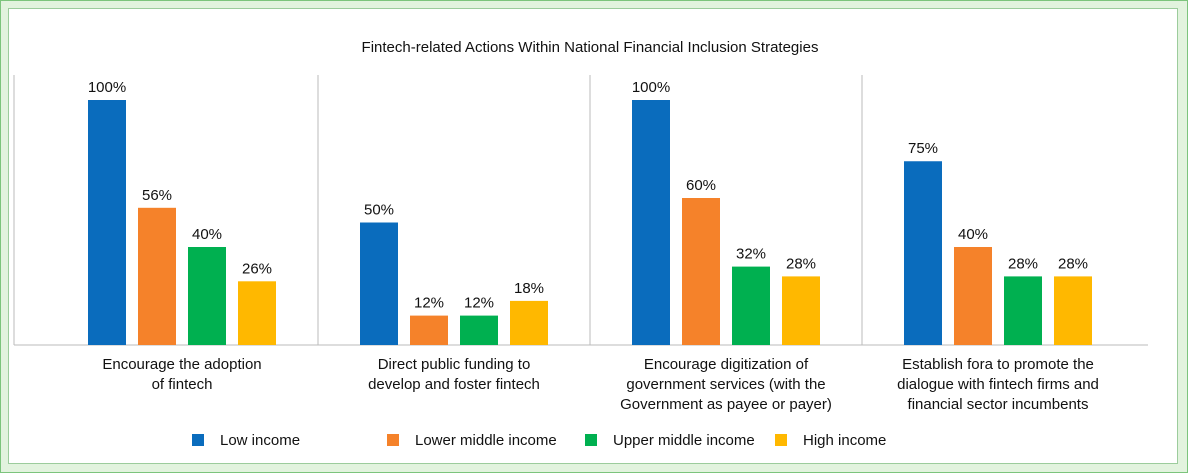 The width and height of the screenshot is (1188, 473). Describe the element at coordinates (844, 440) in the screenshot. I see `legend-label: High income` at that location.